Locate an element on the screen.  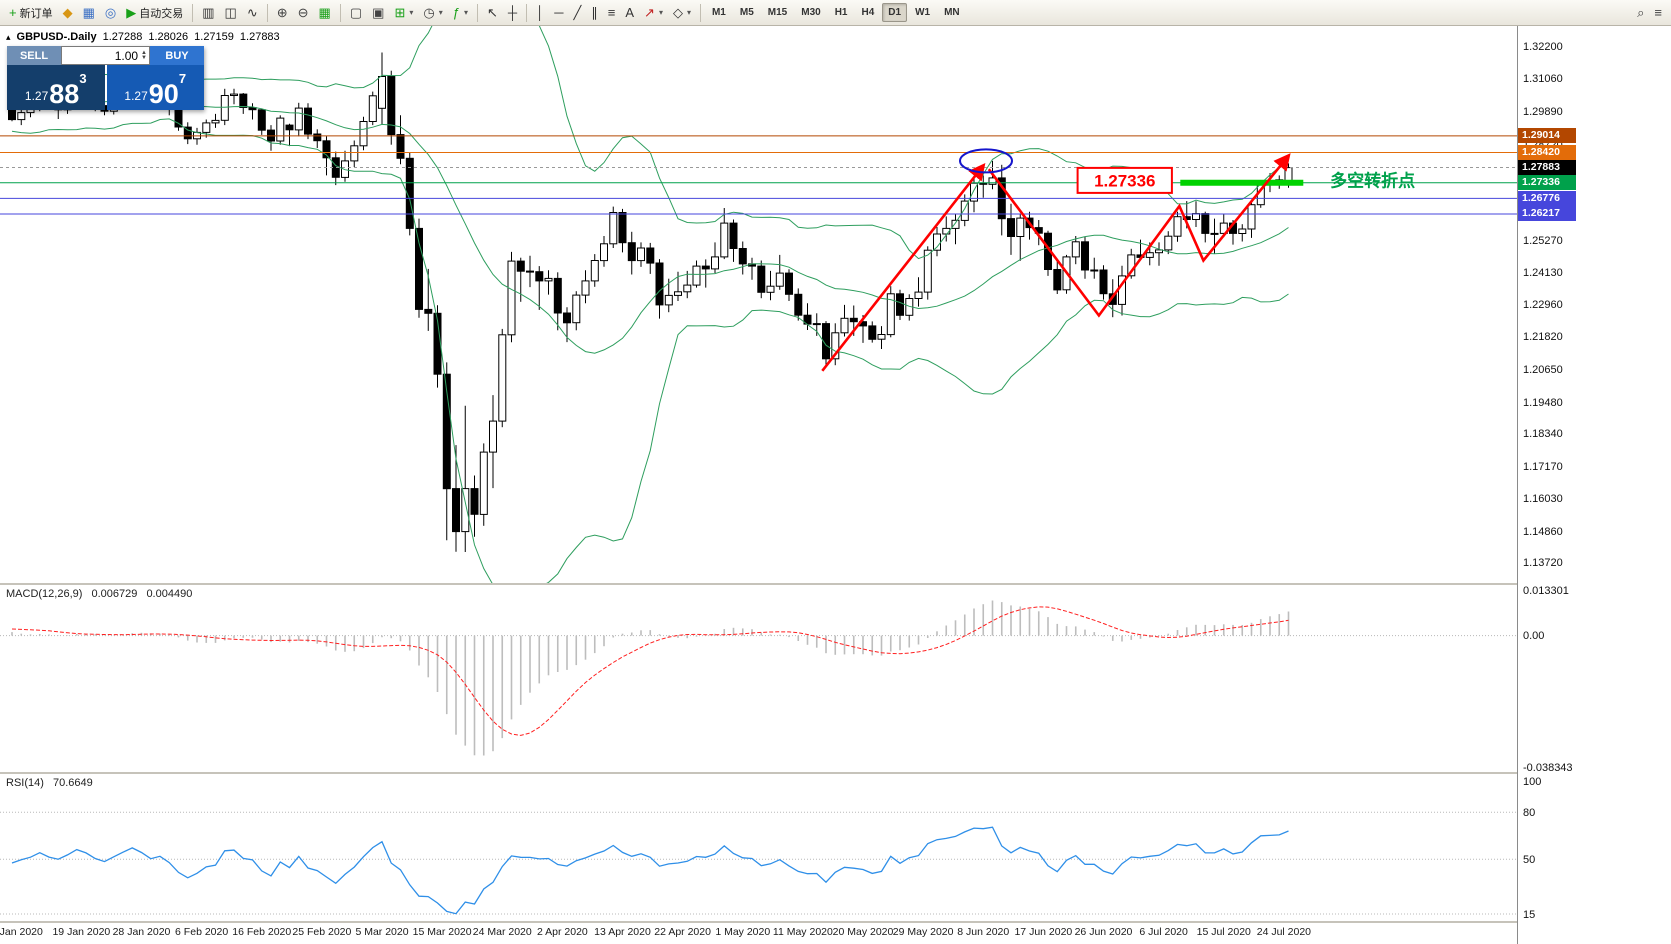
date-label: 28 Jan 2020 is located at coordinates (141, 932).